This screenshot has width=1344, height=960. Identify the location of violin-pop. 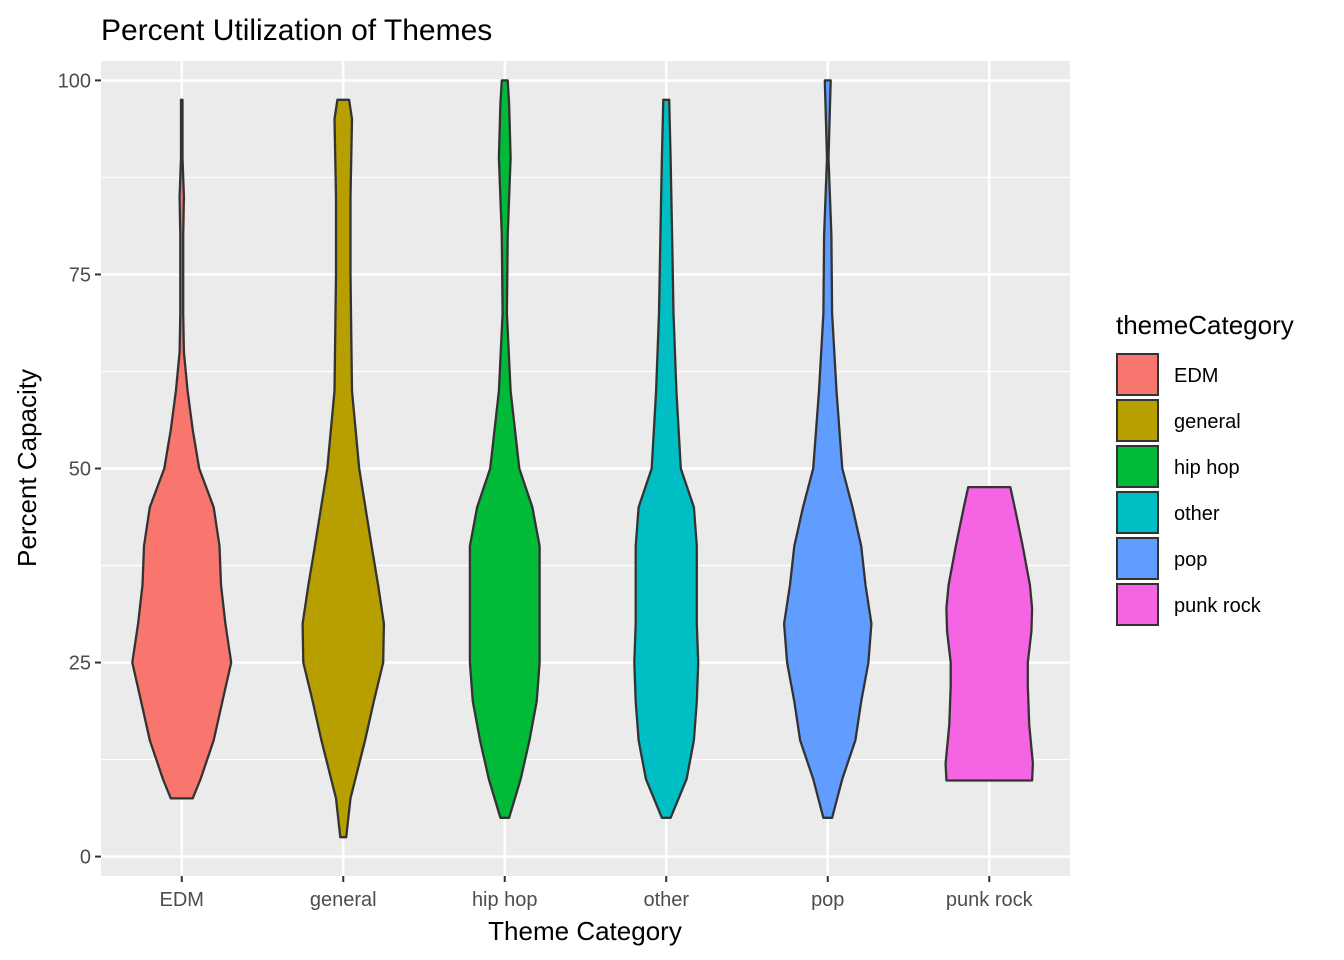
(827, 449).